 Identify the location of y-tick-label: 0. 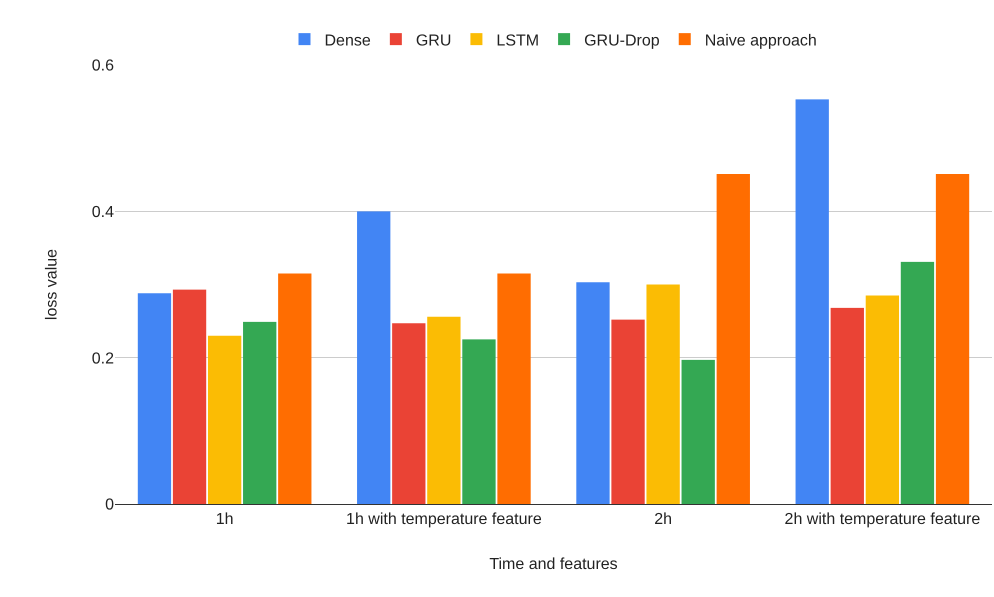
(109, 505).